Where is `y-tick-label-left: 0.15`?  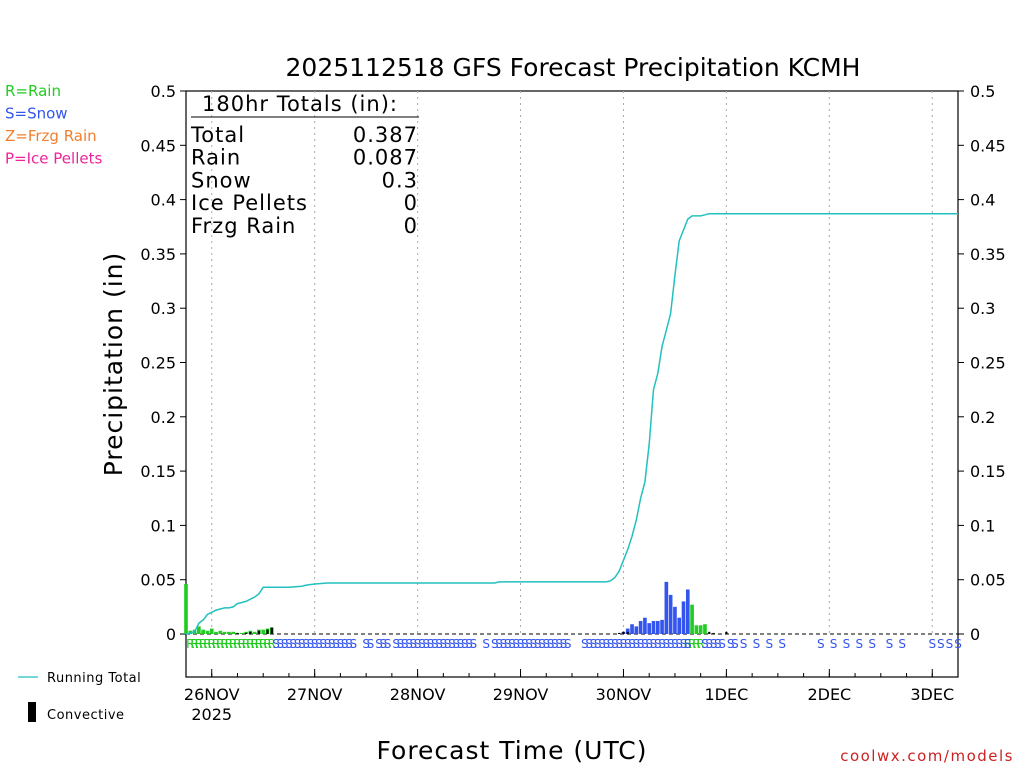
y-tick-label-left: 0.15 is located at coordinates (158, 471).